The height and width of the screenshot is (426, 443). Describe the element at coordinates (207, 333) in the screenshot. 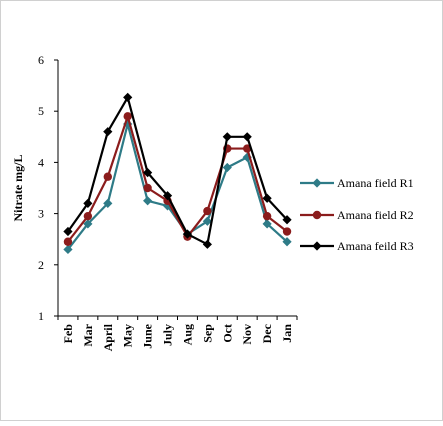

I see `x-tick-label: Sep` at that location.